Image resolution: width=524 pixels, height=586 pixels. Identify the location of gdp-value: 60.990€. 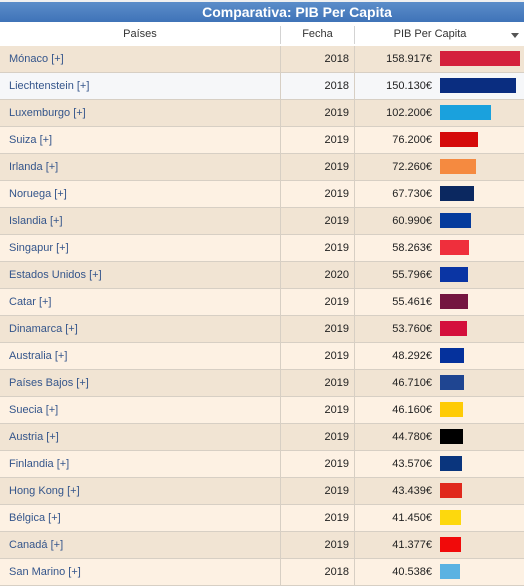
(412, 221).